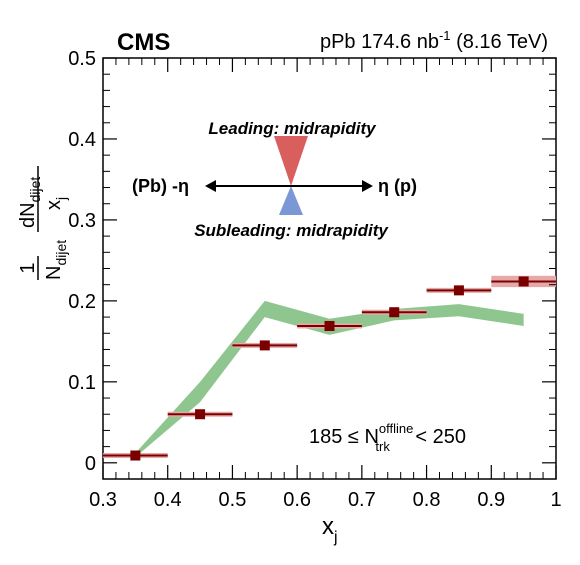 This screenshot has height=565, width=580. I want to click on svg-text: xj, so click(56, 203).